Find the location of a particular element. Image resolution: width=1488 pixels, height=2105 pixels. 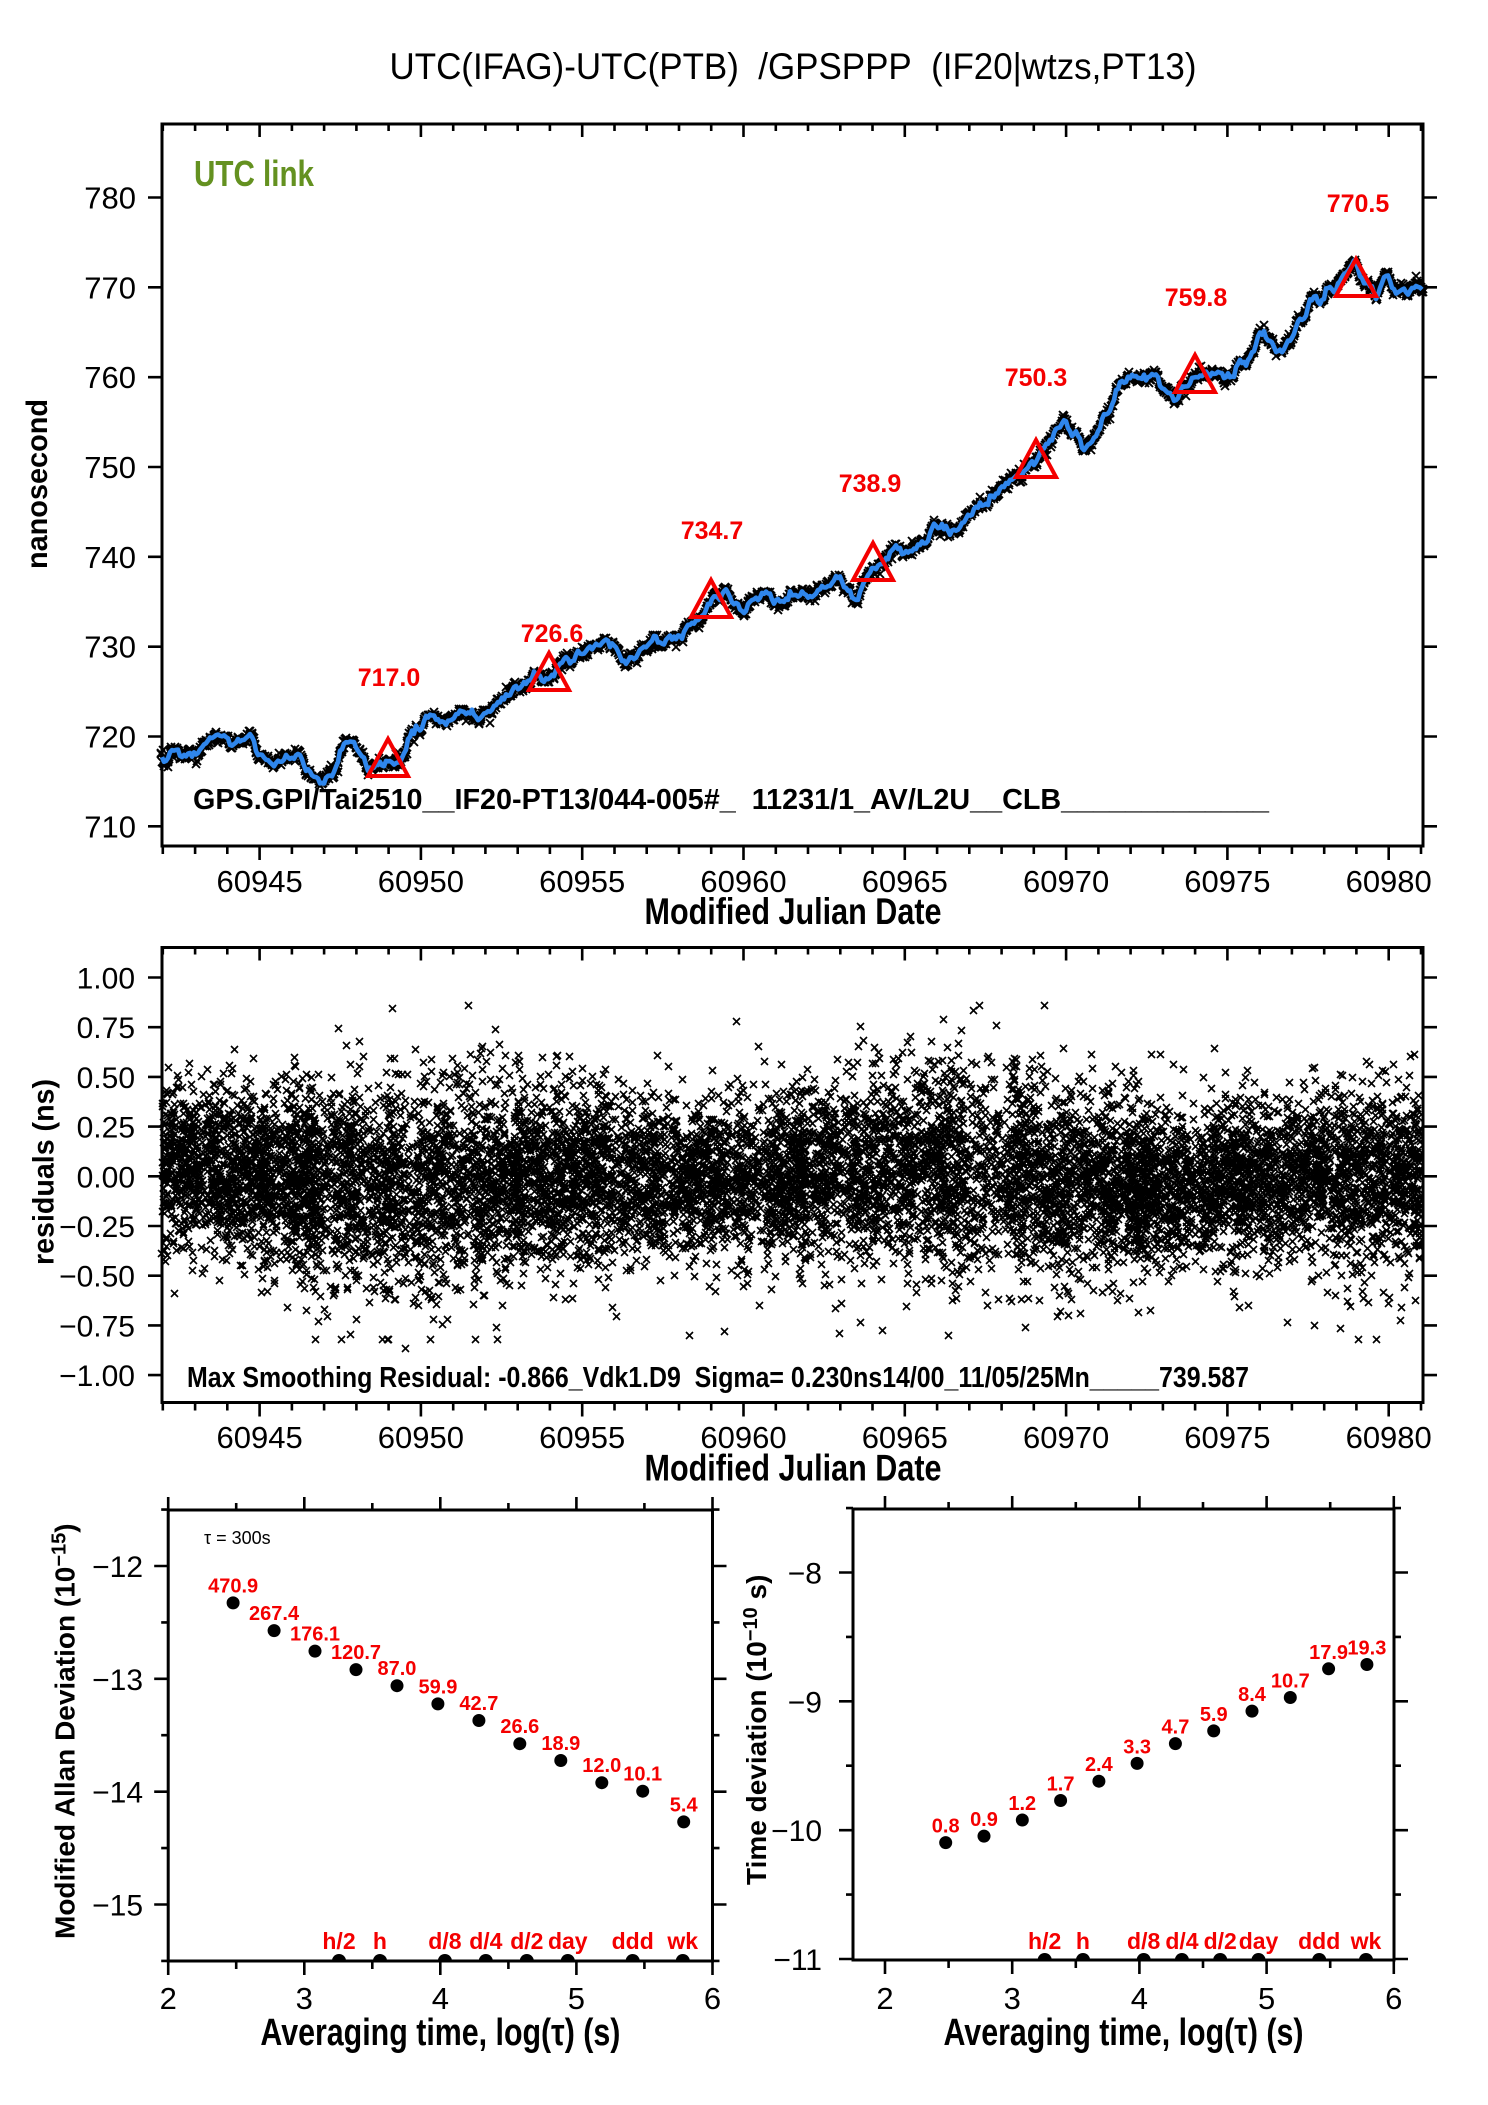

svg-text: 1.7 is located at coordinates (1061, 1784).